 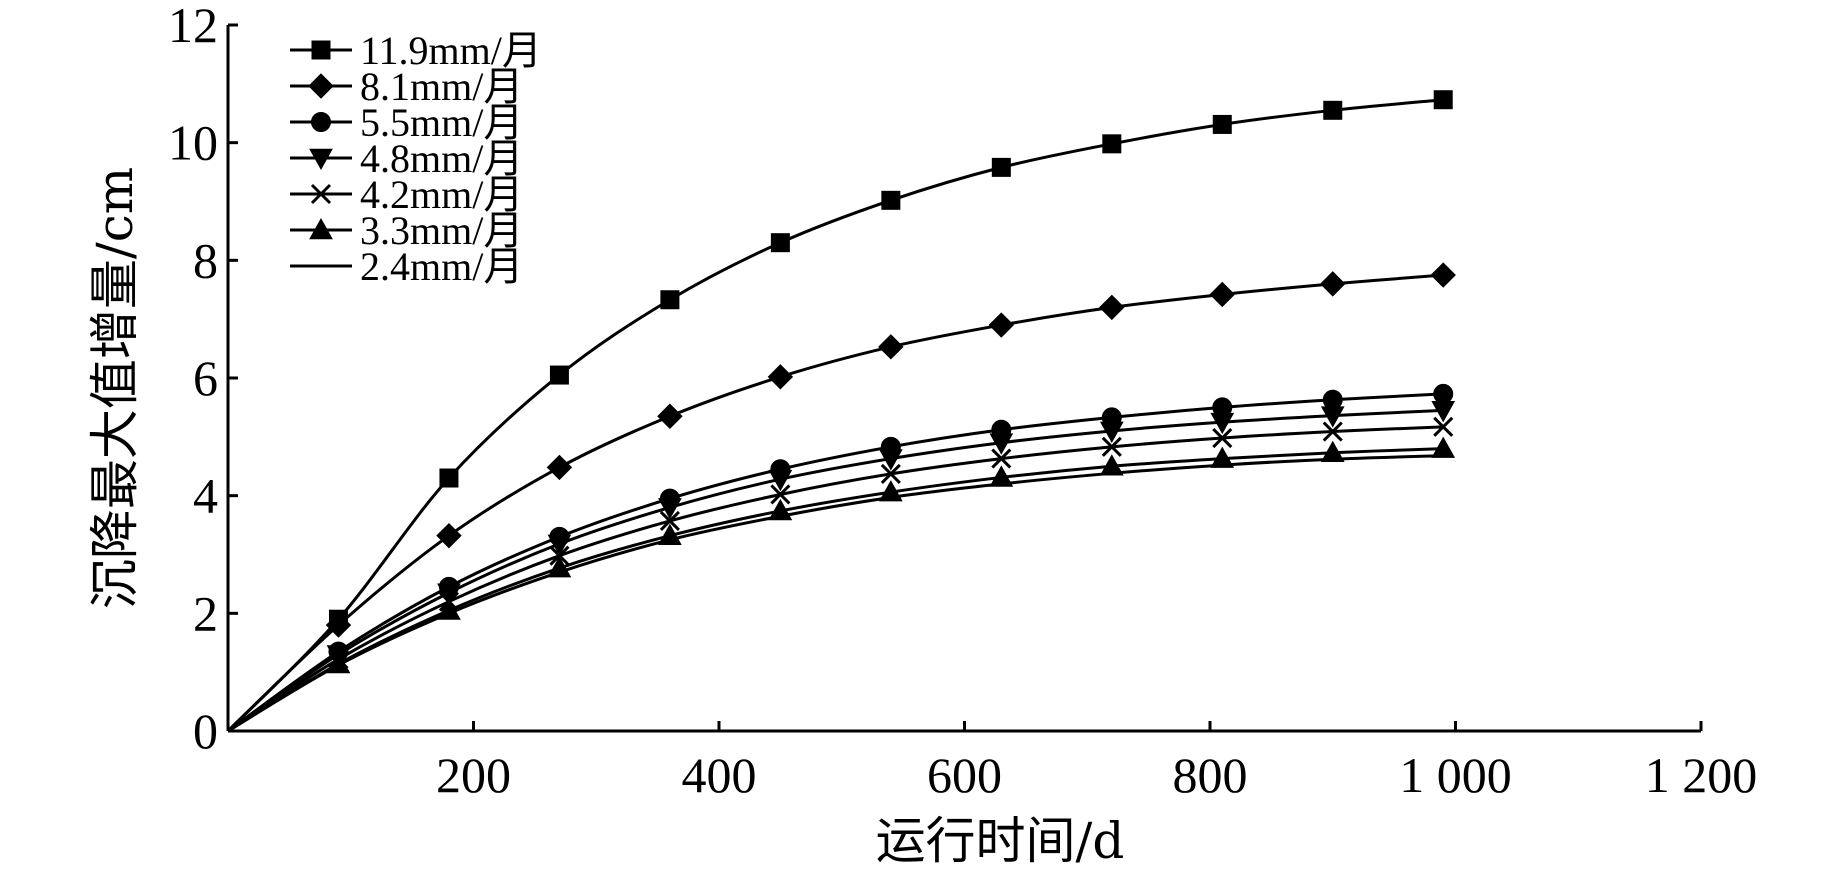 What do you see at coordinates (451, 50) in the screenshot?
I see `legend-label: 11.9mm/月` at bounding box center [451, 50].